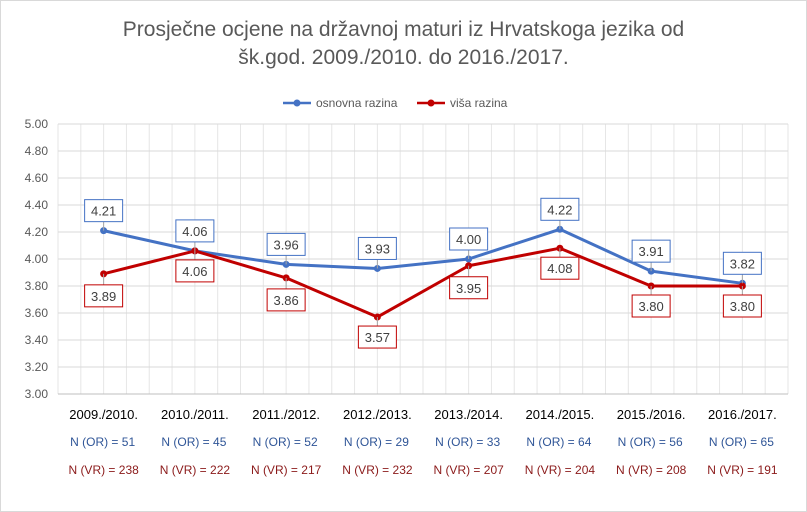  Describe the element at coordinates (741, 442) in the screenshot. I see `count-or: N (OR) = 65` at that location.